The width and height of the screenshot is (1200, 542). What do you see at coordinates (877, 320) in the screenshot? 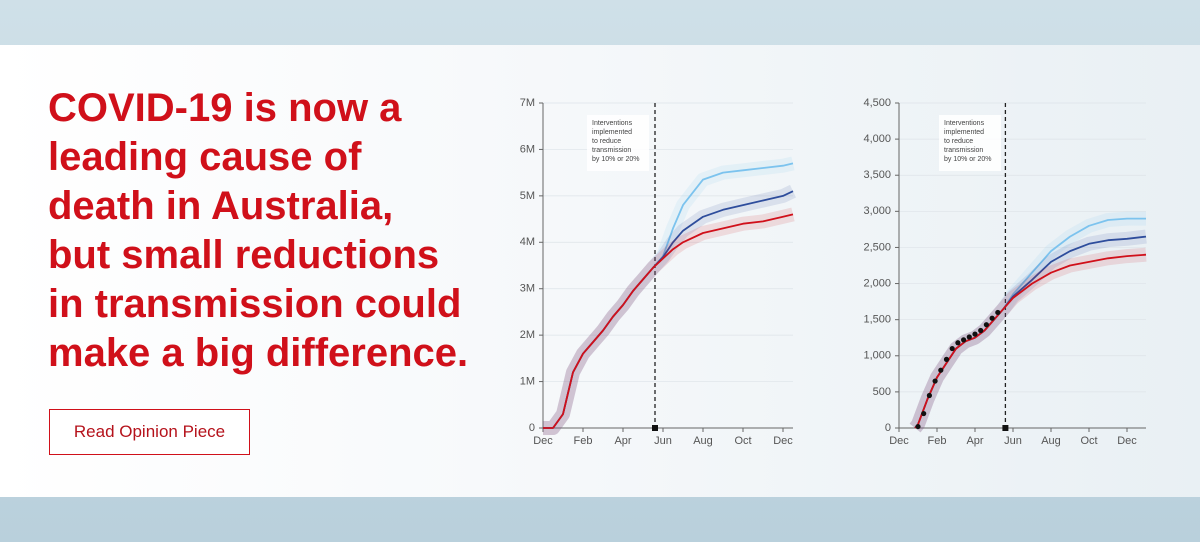
I see `y-tick-label: 1,500` at bounding box center [877, 320].